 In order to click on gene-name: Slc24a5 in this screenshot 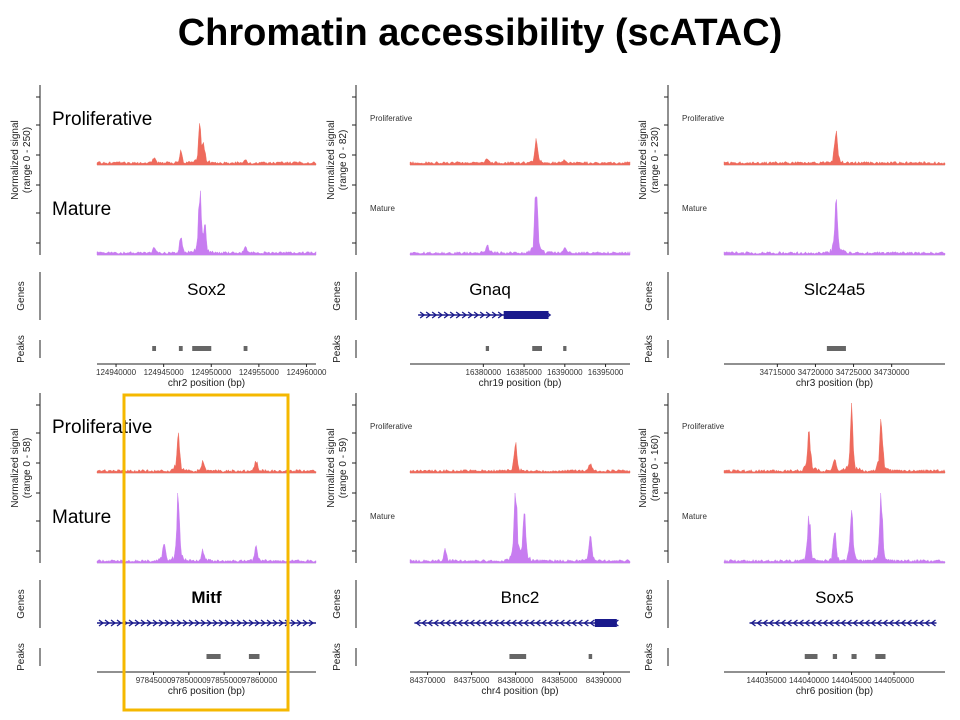, I will do `click(834, 289)`.